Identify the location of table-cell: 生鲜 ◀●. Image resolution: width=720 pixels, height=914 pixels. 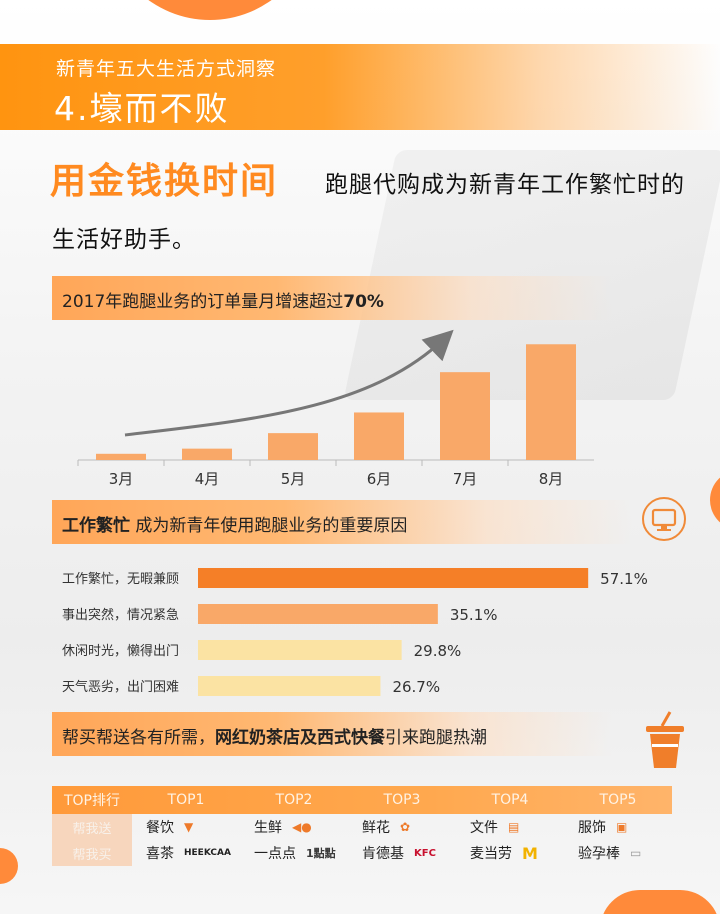
(294, 827).